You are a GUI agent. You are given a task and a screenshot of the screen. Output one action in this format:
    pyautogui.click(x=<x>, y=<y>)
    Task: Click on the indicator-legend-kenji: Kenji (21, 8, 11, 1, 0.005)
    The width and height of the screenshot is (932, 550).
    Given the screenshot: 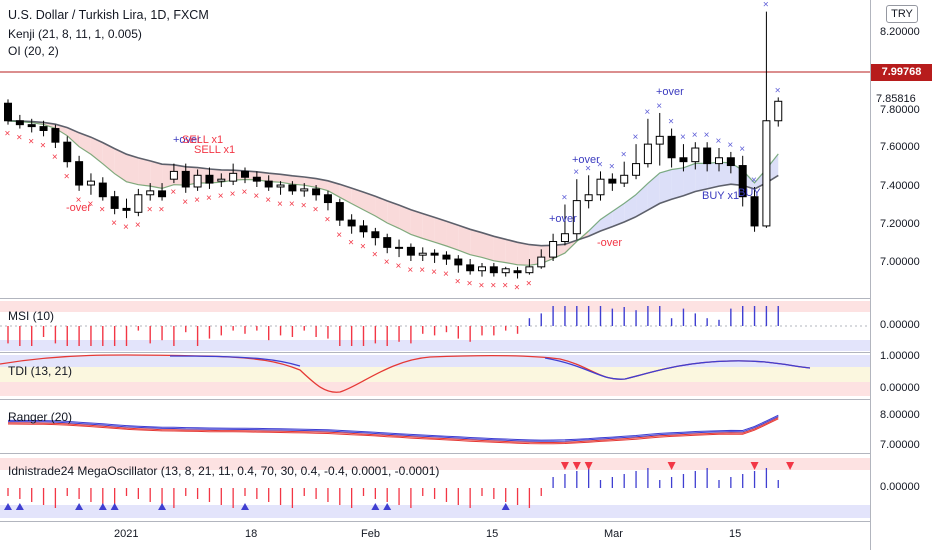 What is the action you would take?
    pyautogui.click(x=75, y=34)
    